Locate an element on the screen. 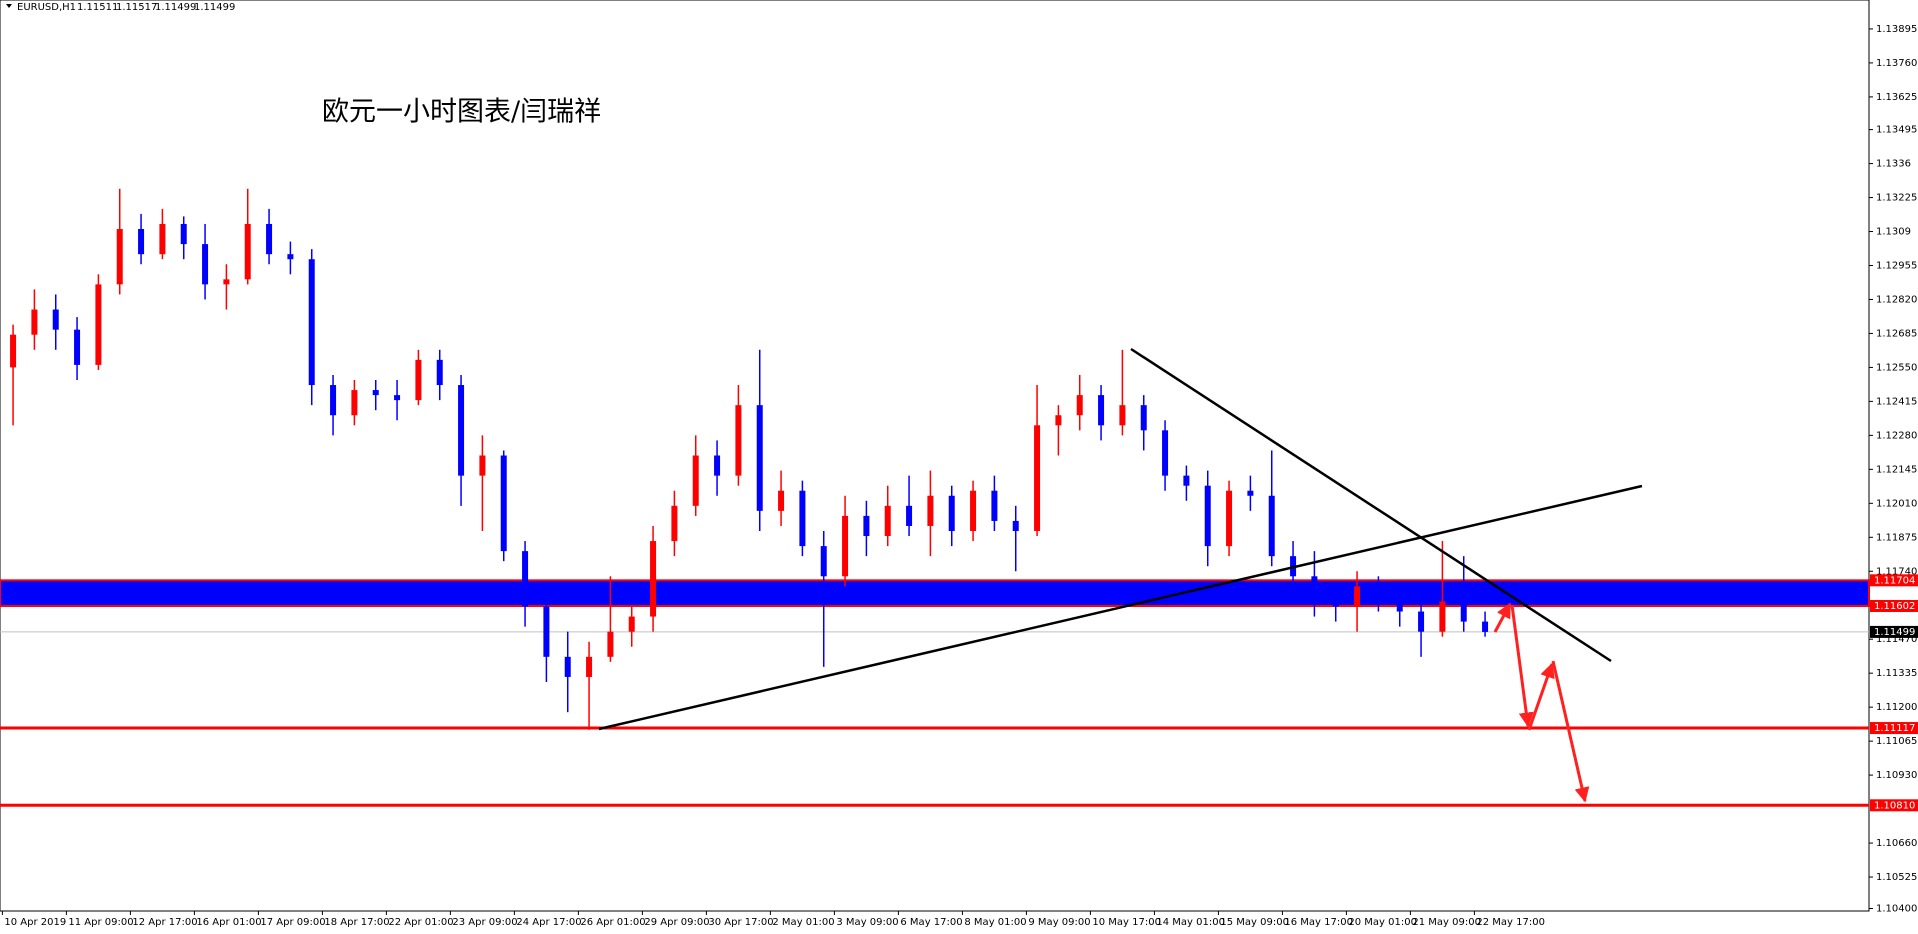  x-tick-label: 22 Apr 01:00 is located at coordinates (420, 922).